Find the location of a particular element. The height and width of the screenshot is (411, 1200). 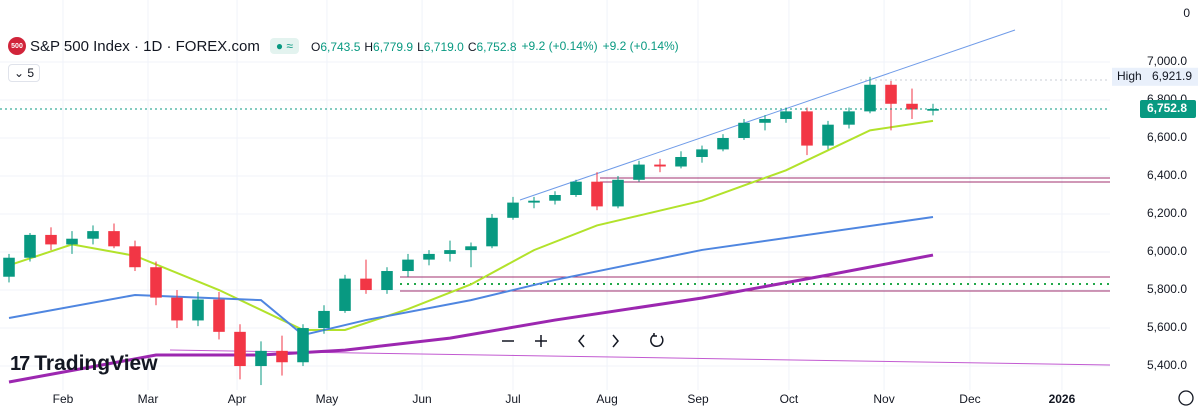

high-label: 6,921.9 is located at coordinates (1172, 76).